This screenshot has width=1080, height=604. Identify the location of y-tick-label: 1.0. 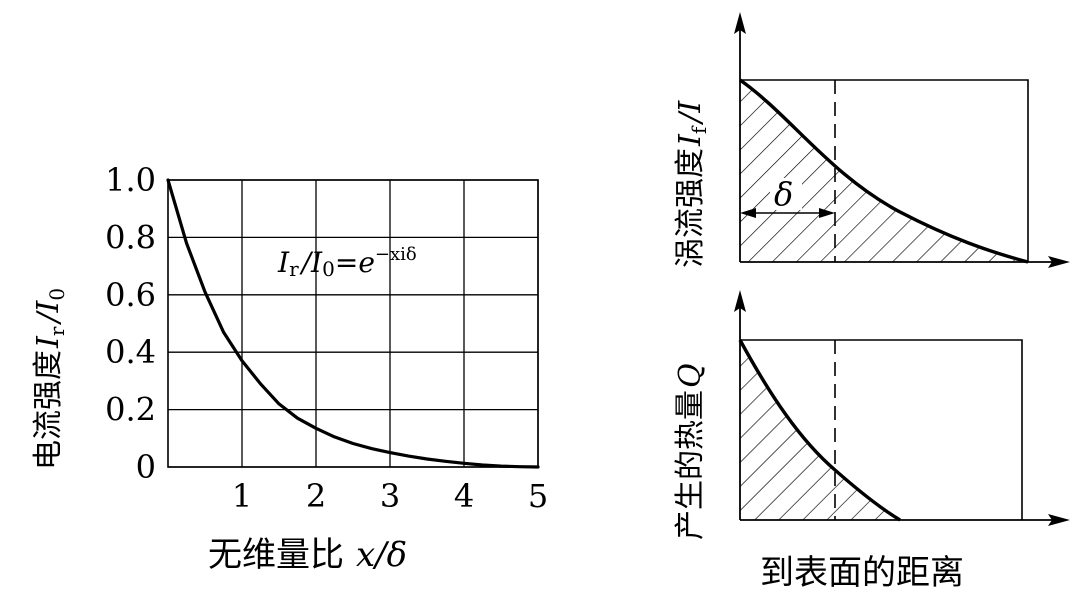
(130, 180).